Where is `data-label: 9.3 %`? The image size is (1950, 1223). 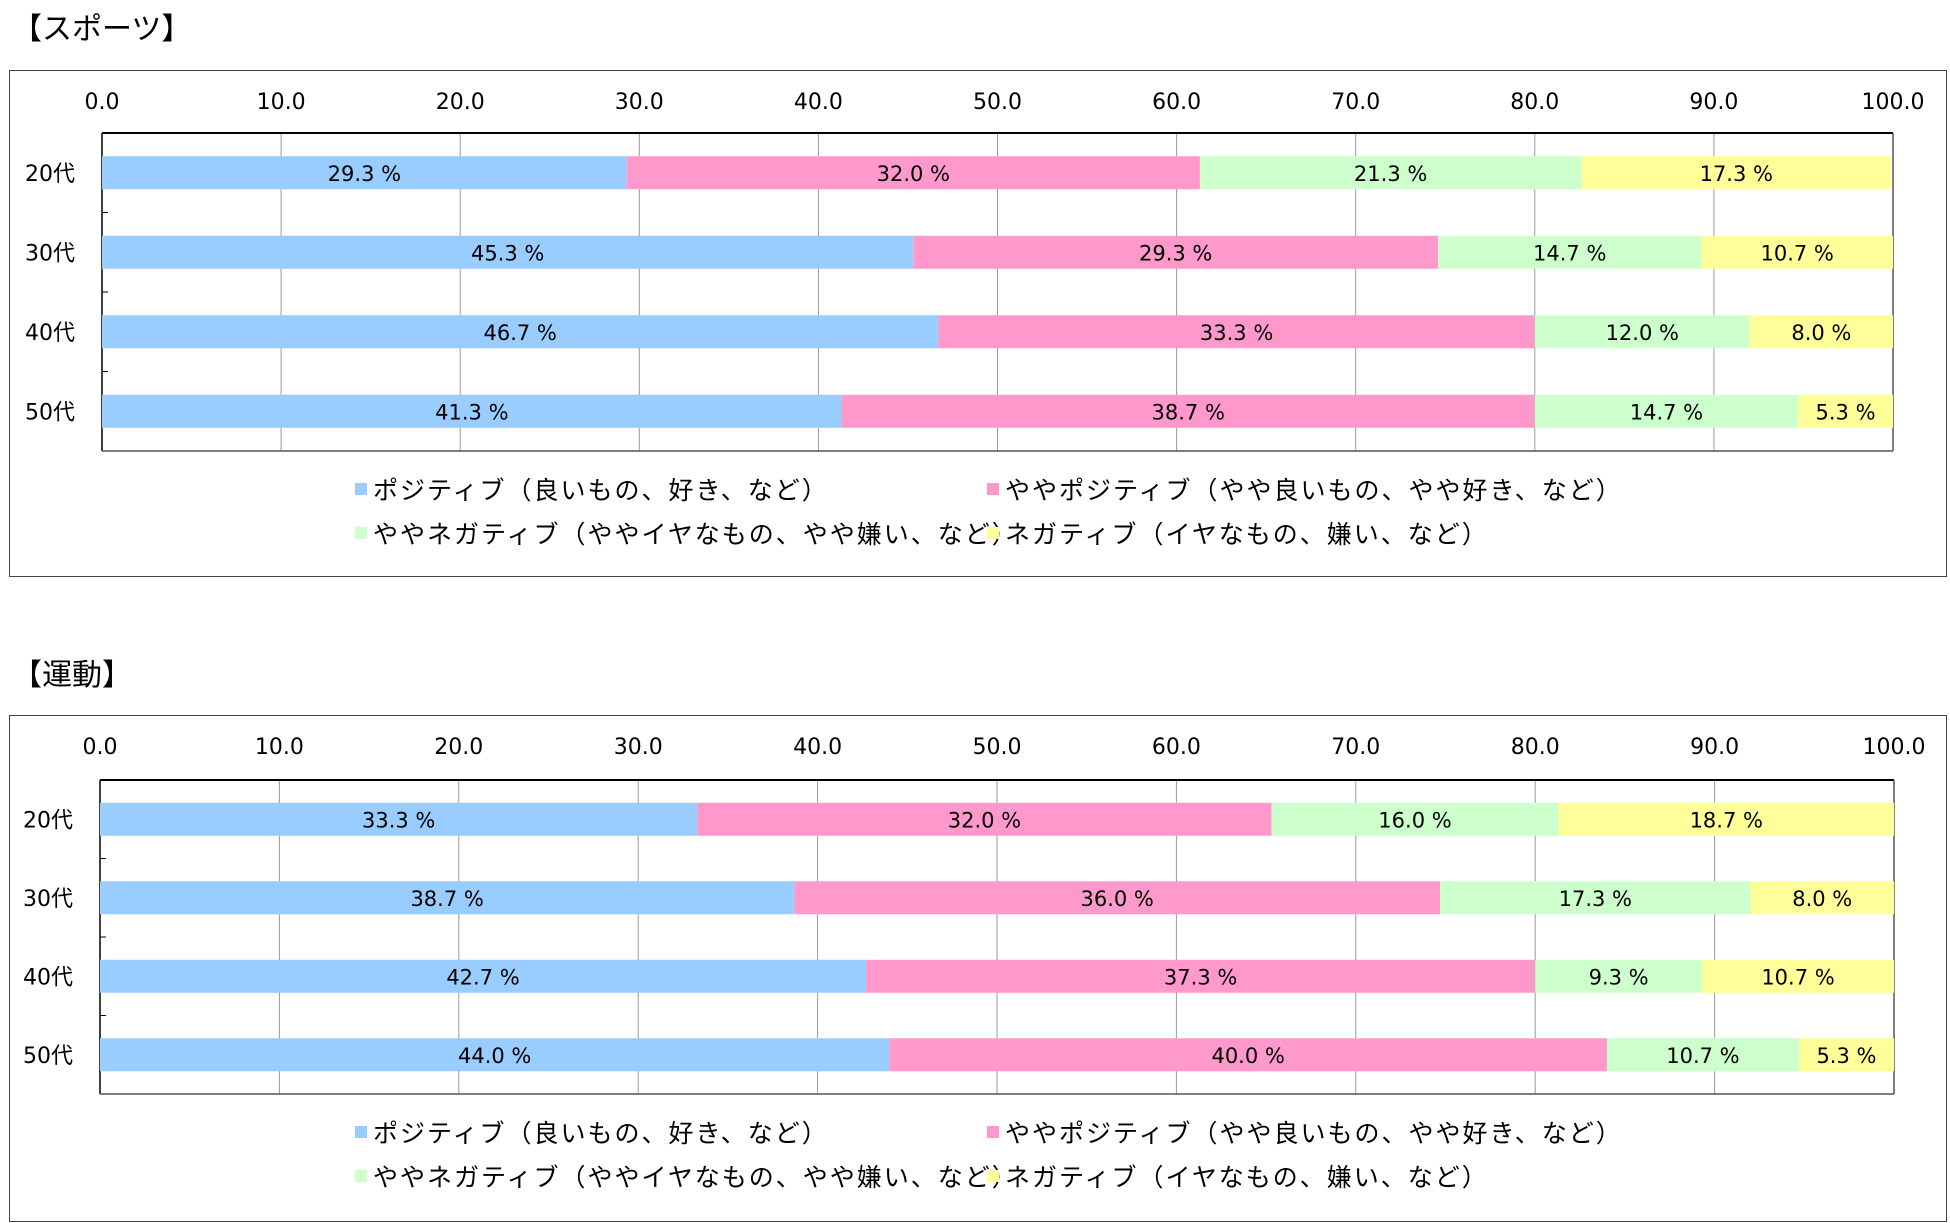
data-label: 9.3 % is located at coordinates (1619, 977).